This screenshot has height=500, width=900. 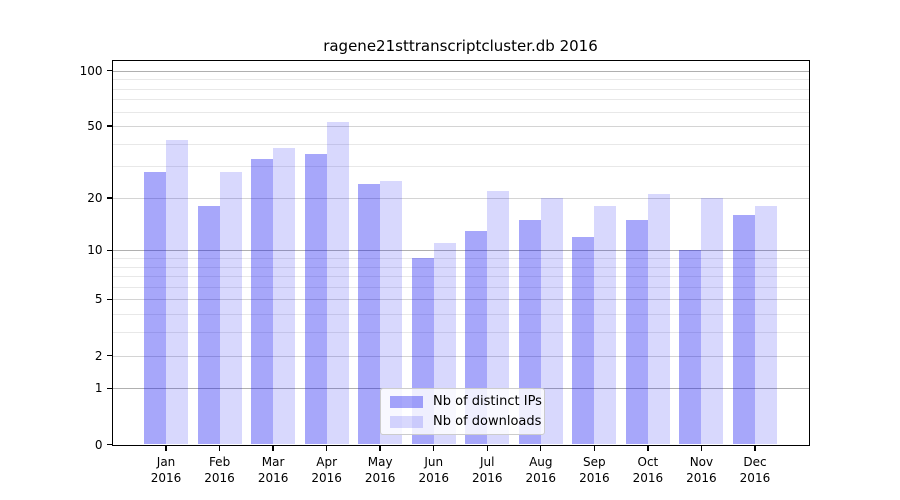 I want to click on legend-label-downloads: Nb of downloads, so click(x=487, y=421).